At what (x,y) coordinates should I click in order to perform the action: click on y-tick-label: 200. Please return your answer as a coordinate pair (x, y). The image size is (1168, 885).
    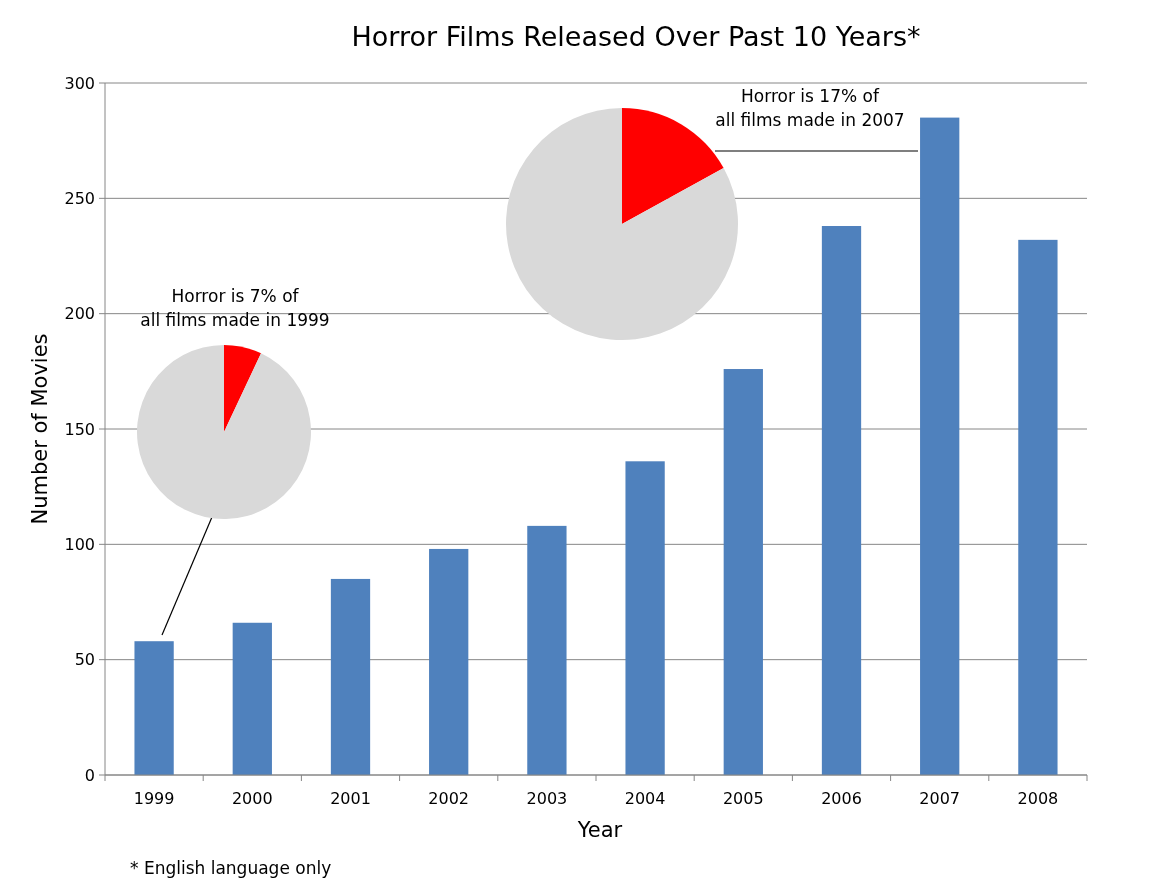
    Looking at the image, I should click on (79, 314).